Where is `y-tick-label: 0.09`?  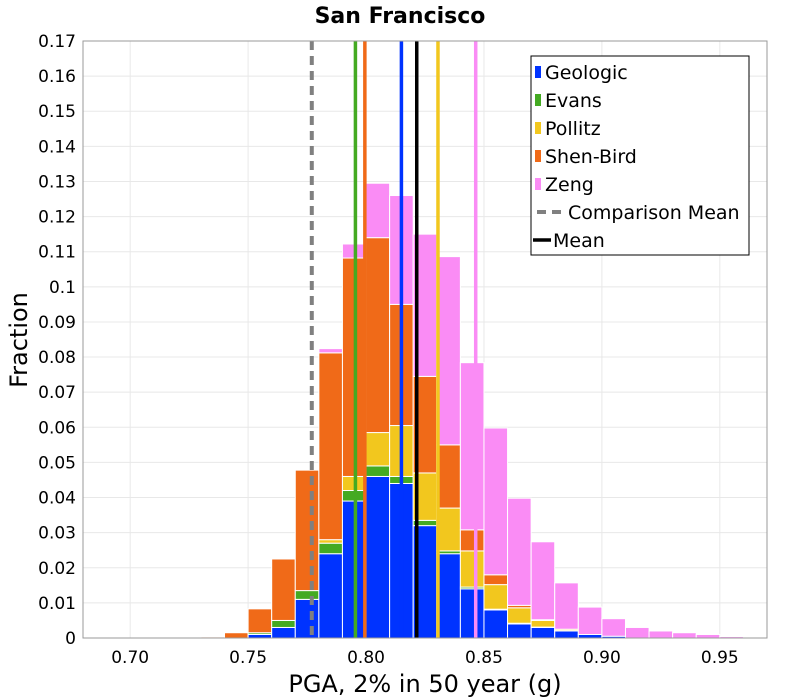 y-tick-label: 0.09 is located at coordinates (57, 323).